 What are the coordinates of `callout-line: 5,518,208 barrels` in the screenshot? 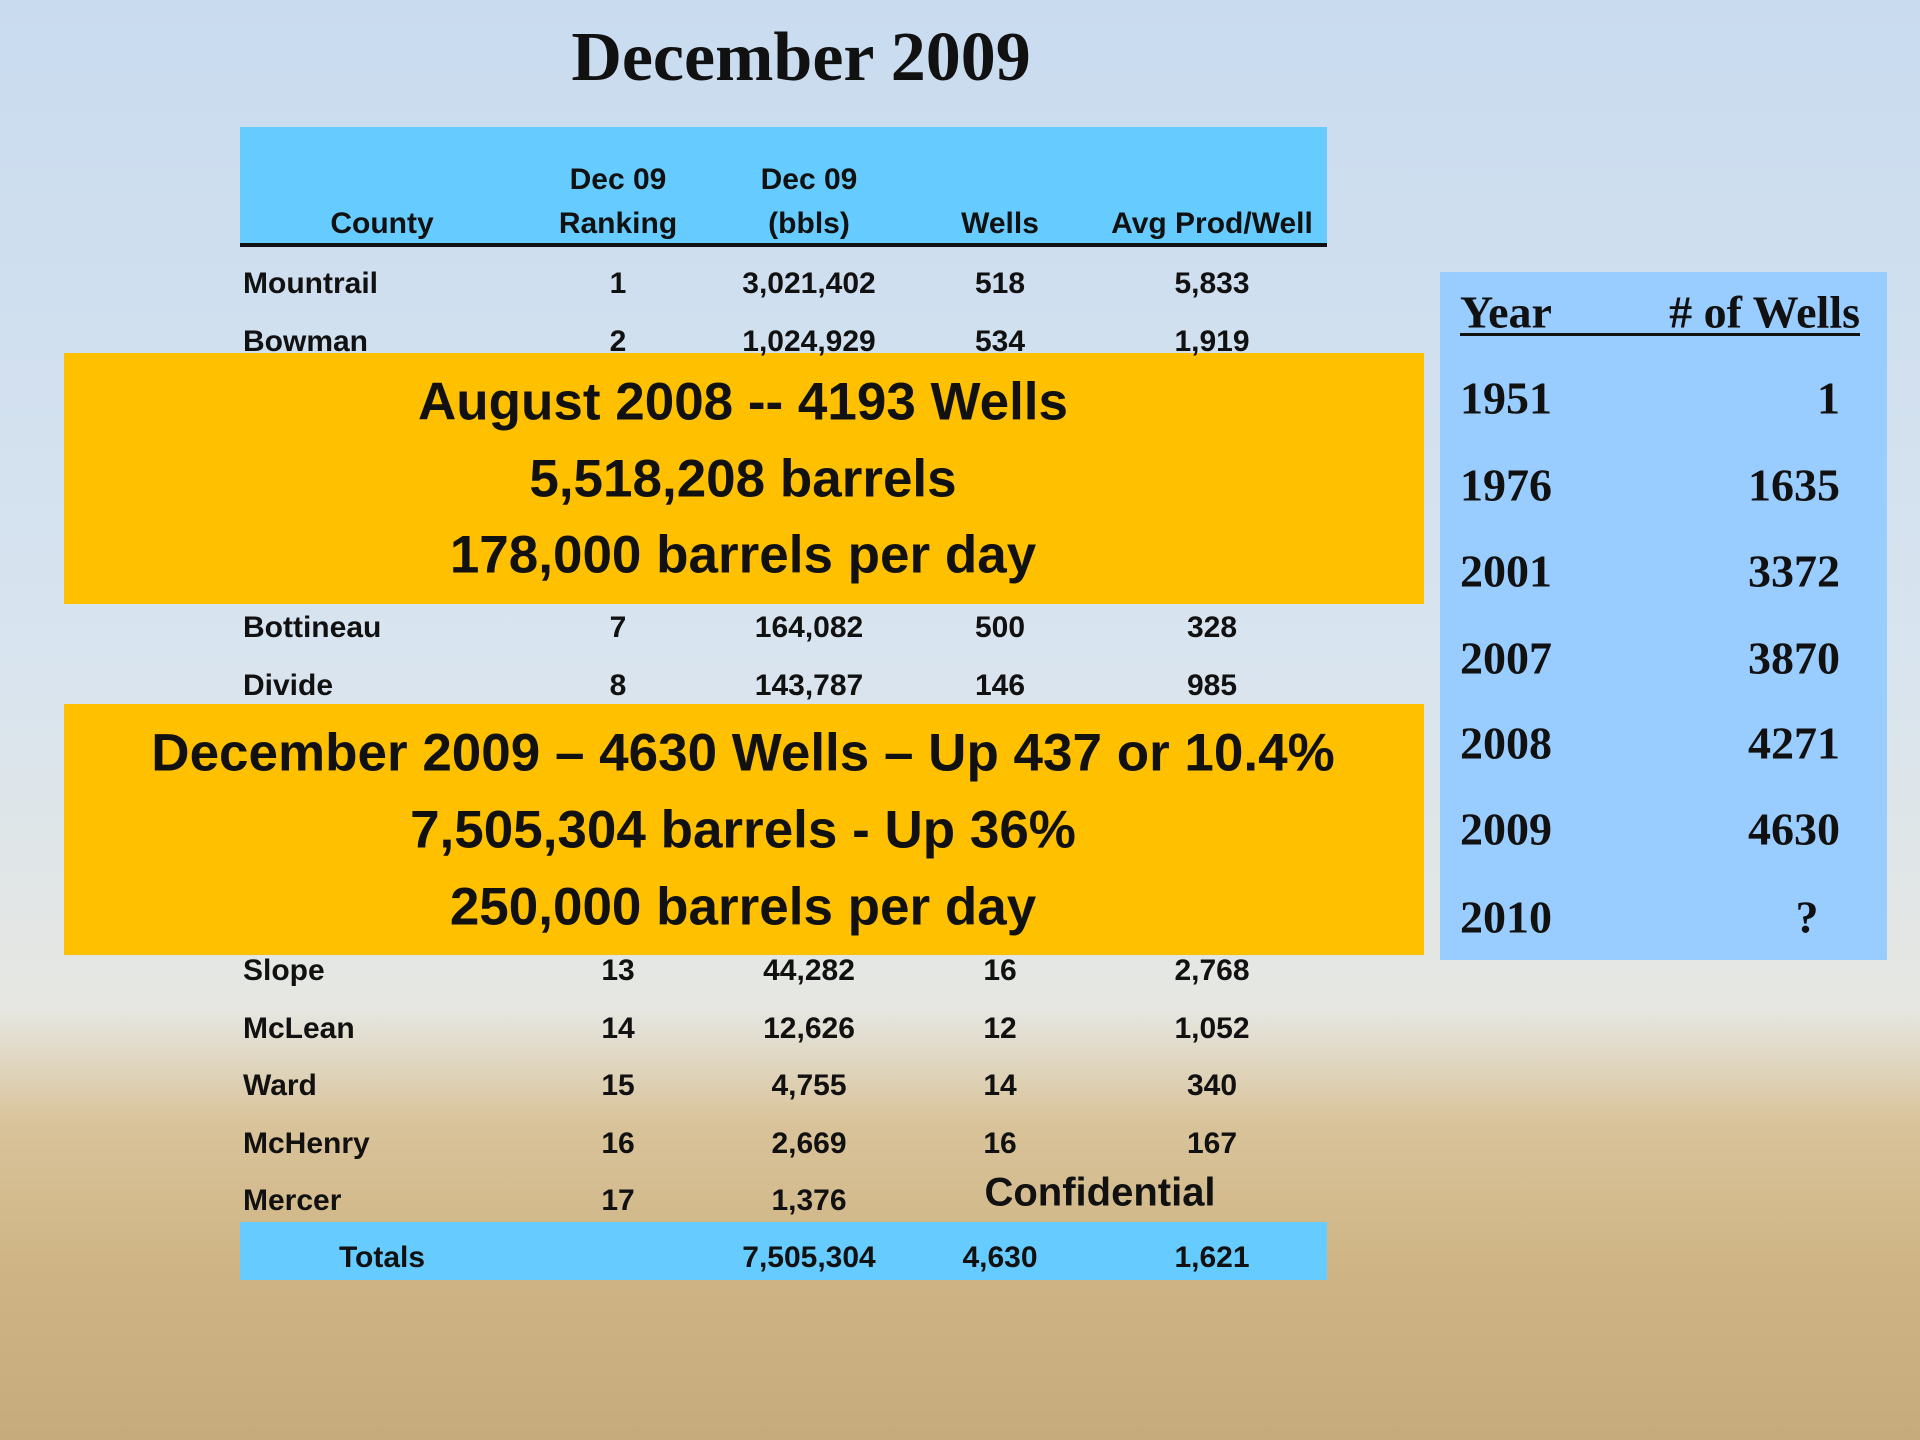 It's located at (743, 479).